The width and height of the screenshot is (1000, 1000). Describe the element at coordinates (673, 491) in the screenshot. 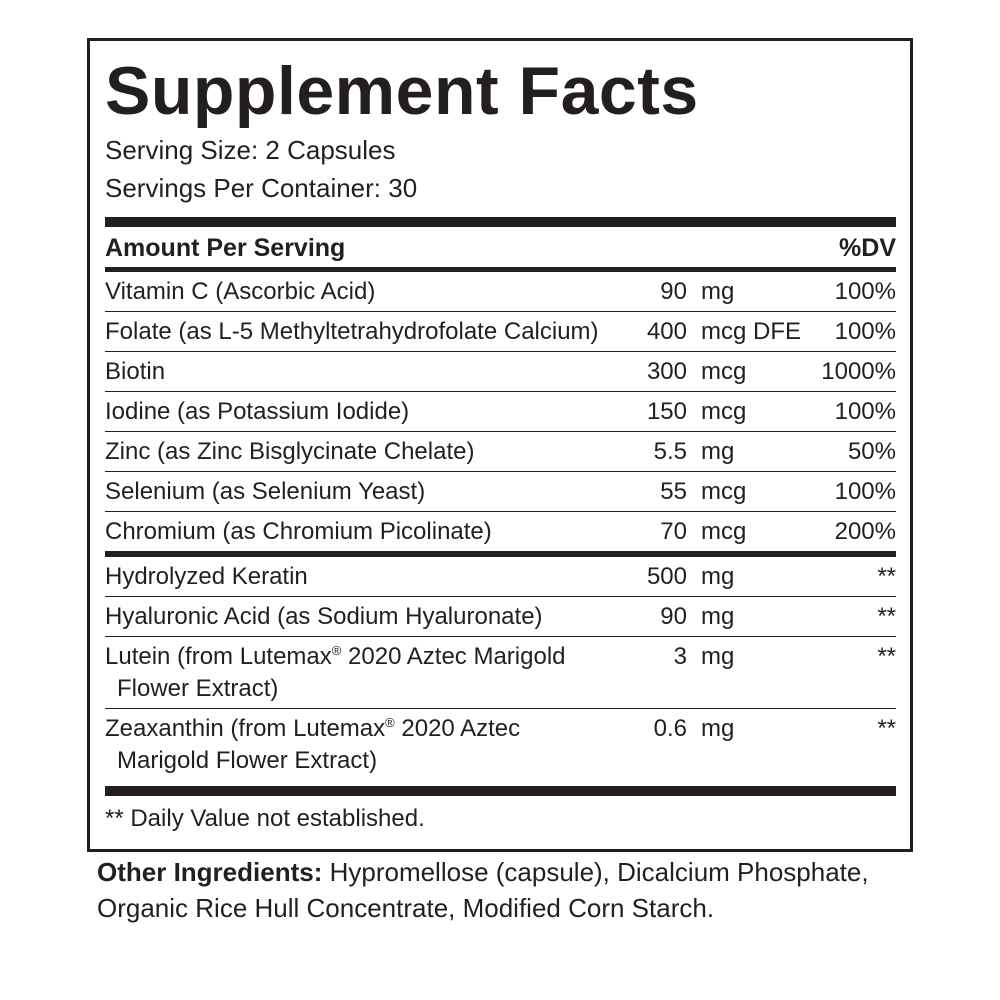

I see `amount: 55` at that location.